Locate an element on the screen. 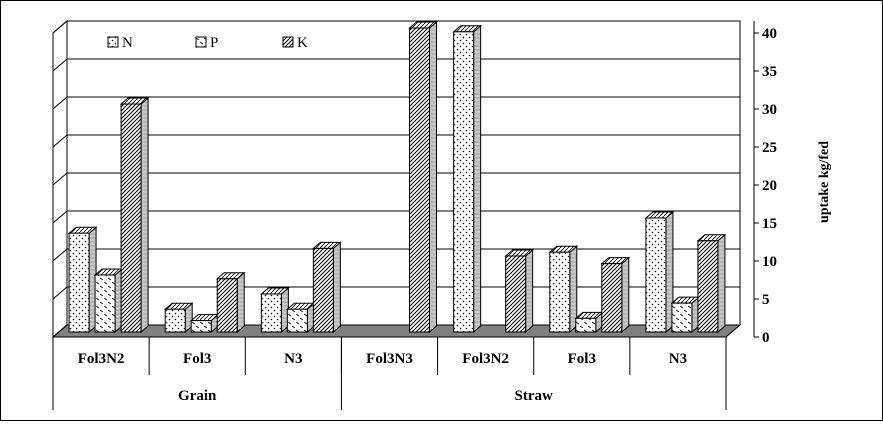 This screenshot has height=426, width=883. legend-label-n: N is located at coordinates (127, 43).